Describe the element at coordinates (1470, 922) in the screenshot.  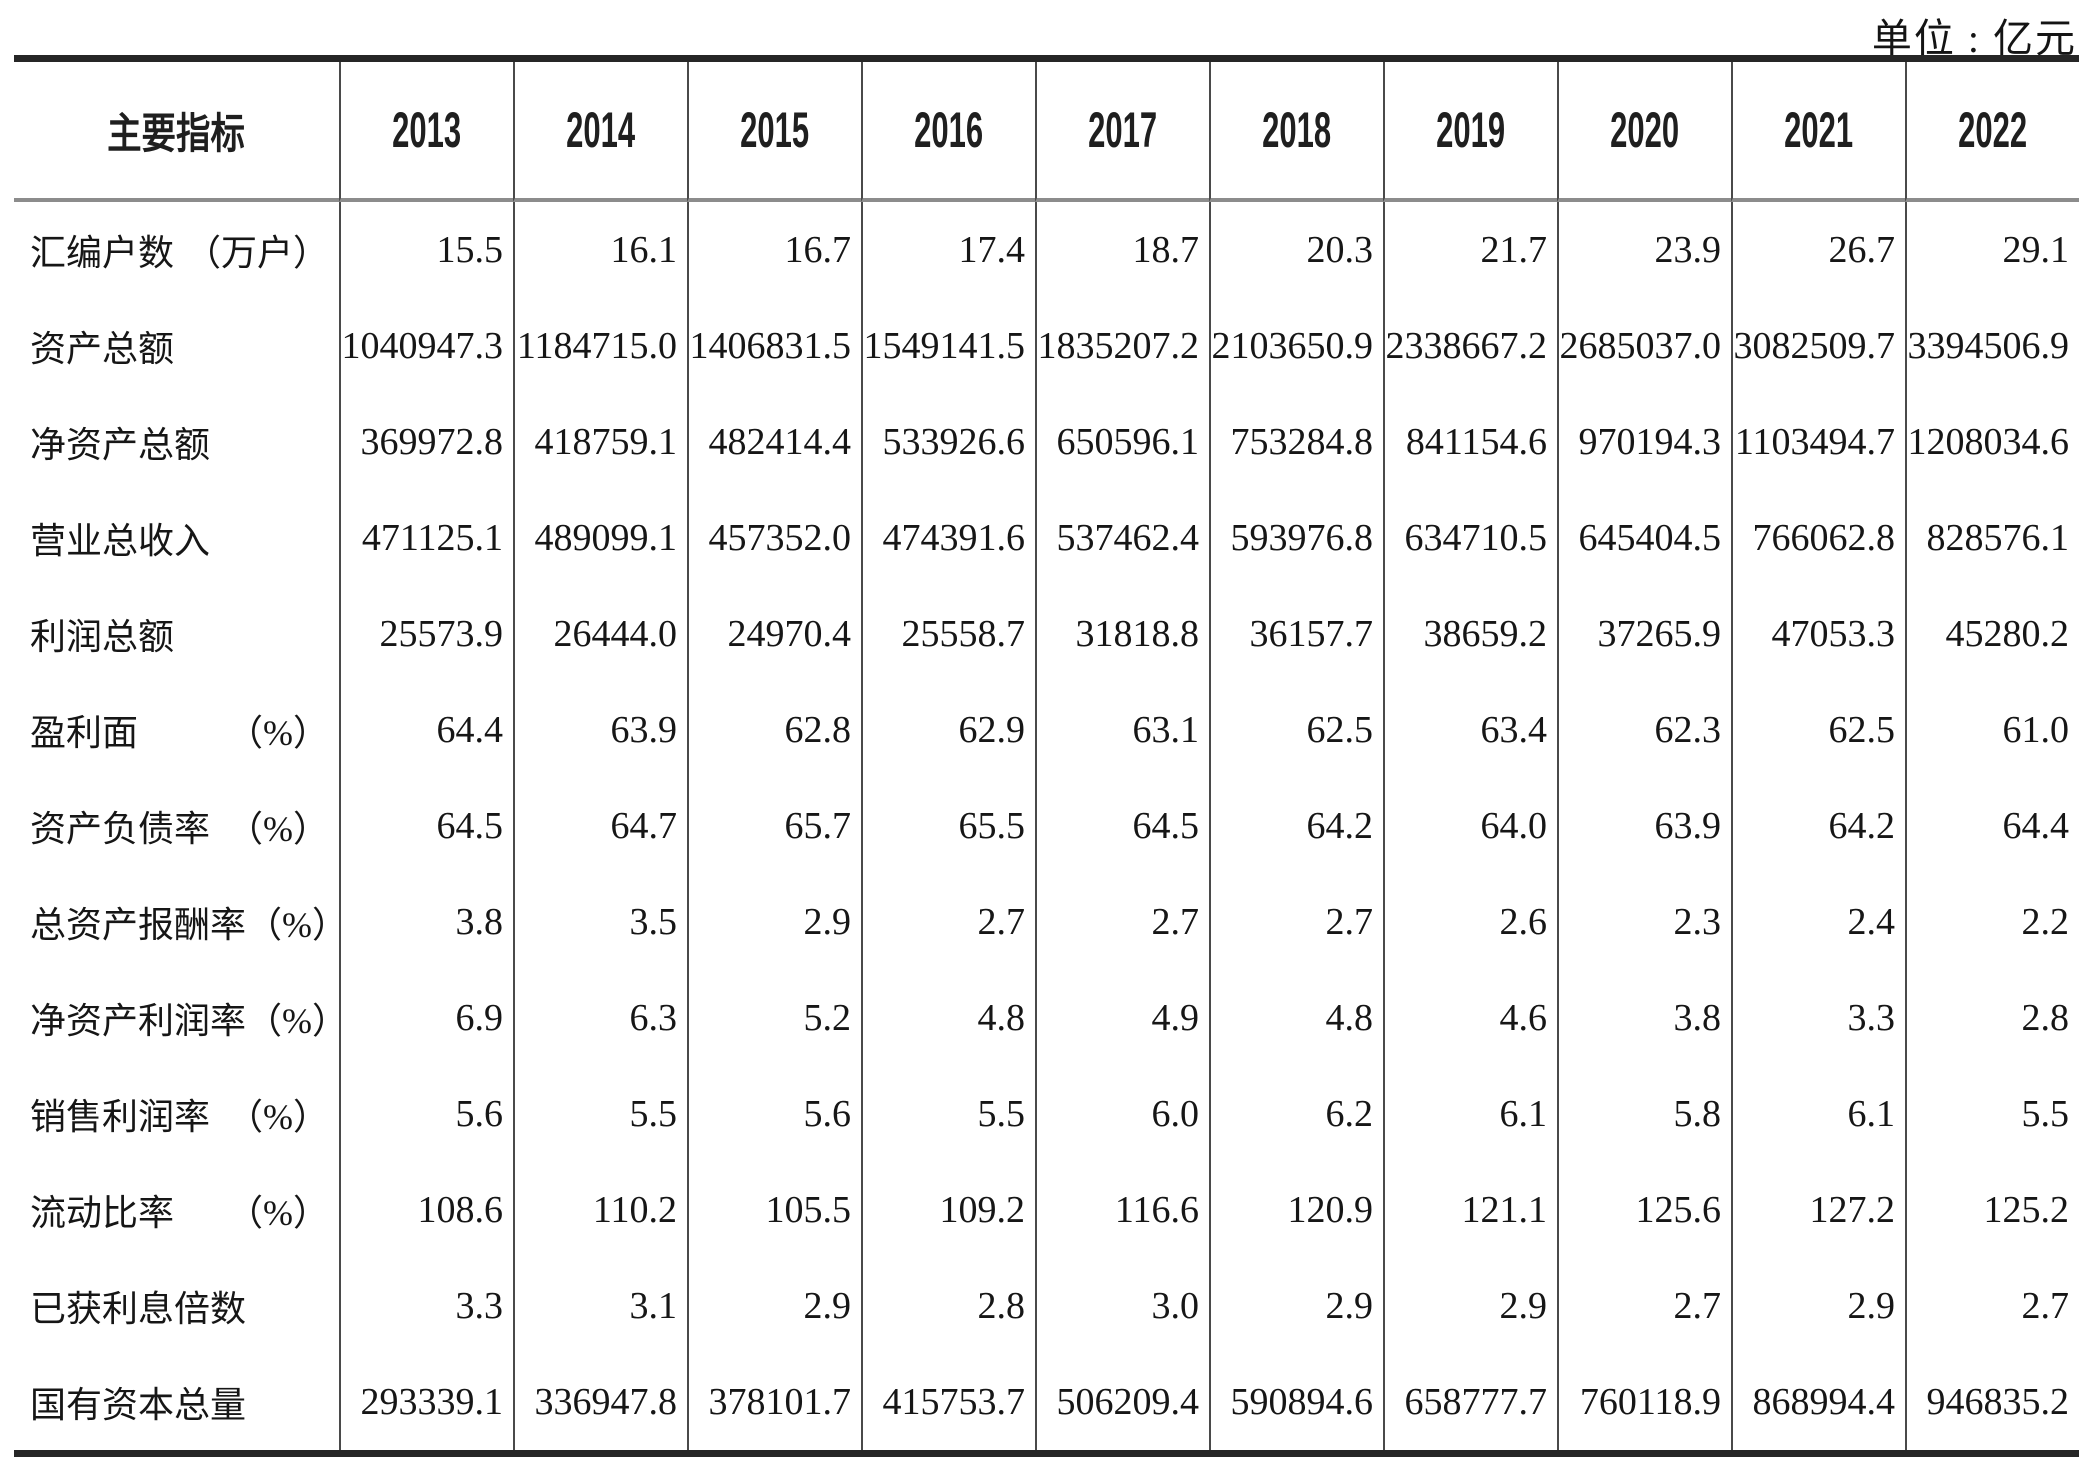
I see `cell-value: 2.6` at that location.